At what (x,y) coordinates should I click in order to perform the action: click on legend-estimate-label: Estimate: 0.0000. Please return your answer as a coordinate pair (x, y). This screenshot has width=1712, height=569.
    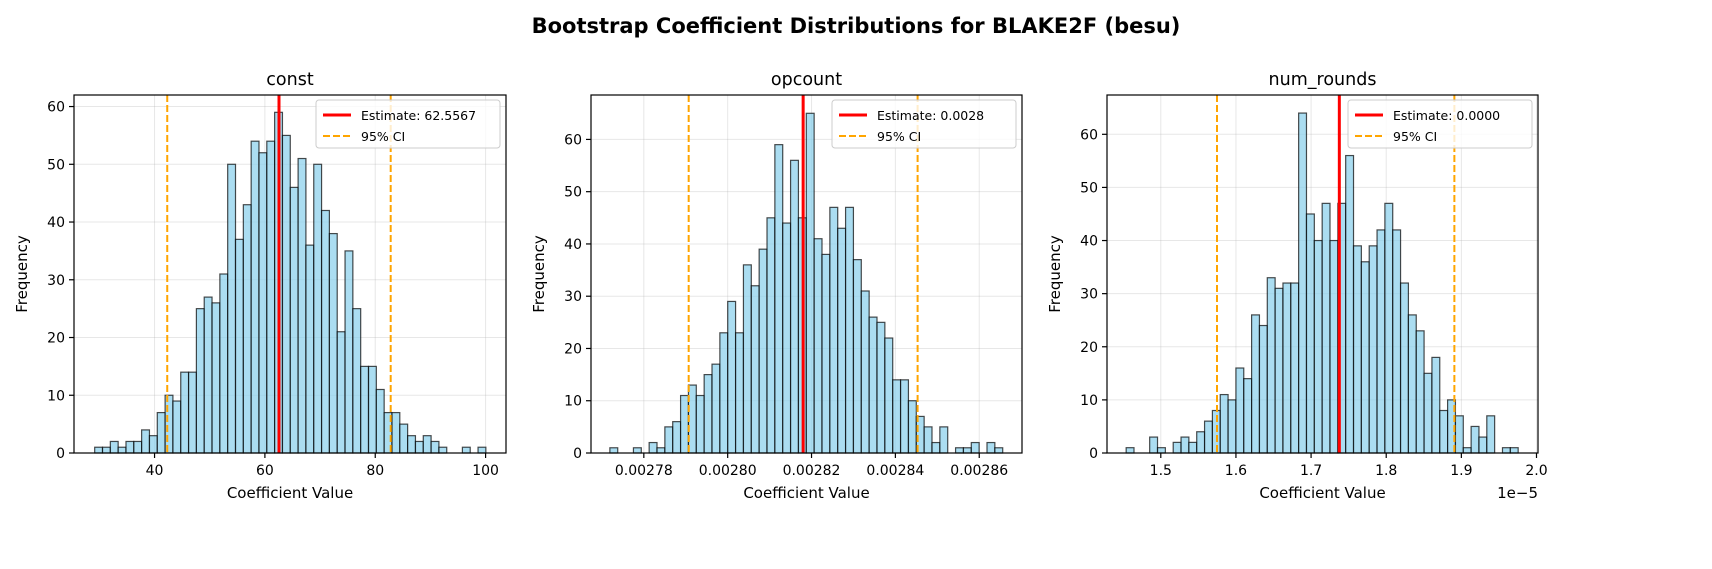
    Looking at the image, I should click on (1446, 115).